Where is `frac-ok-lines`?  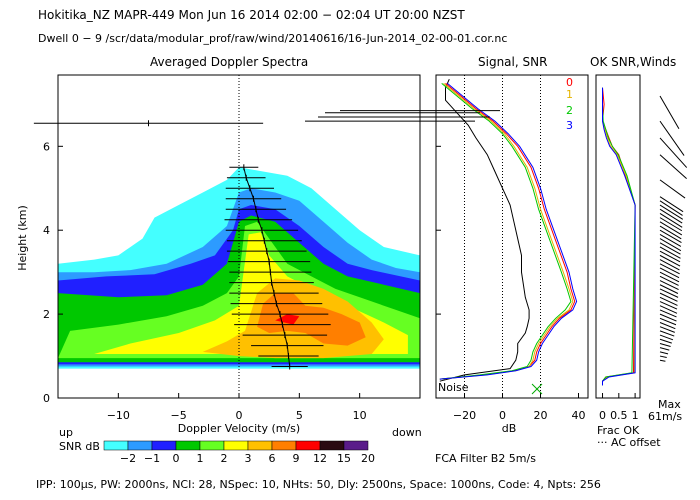
frac-ok-lines is located at coordinates (618, 236).